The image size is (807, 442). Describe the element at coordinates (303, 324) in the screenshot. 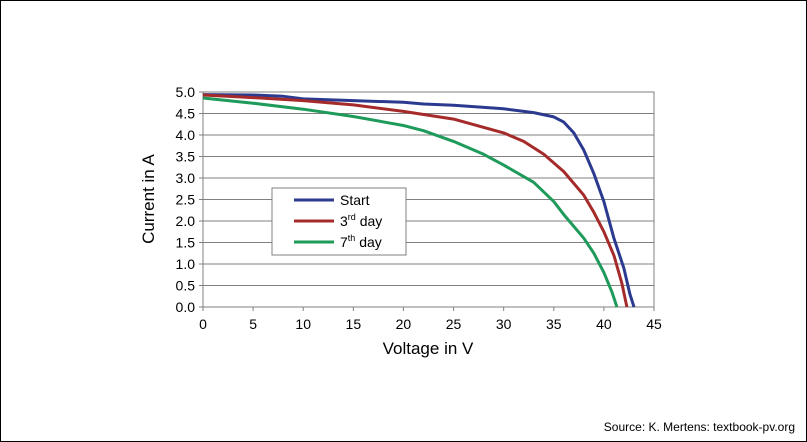

I see `x-tick-label: 10` at that location.